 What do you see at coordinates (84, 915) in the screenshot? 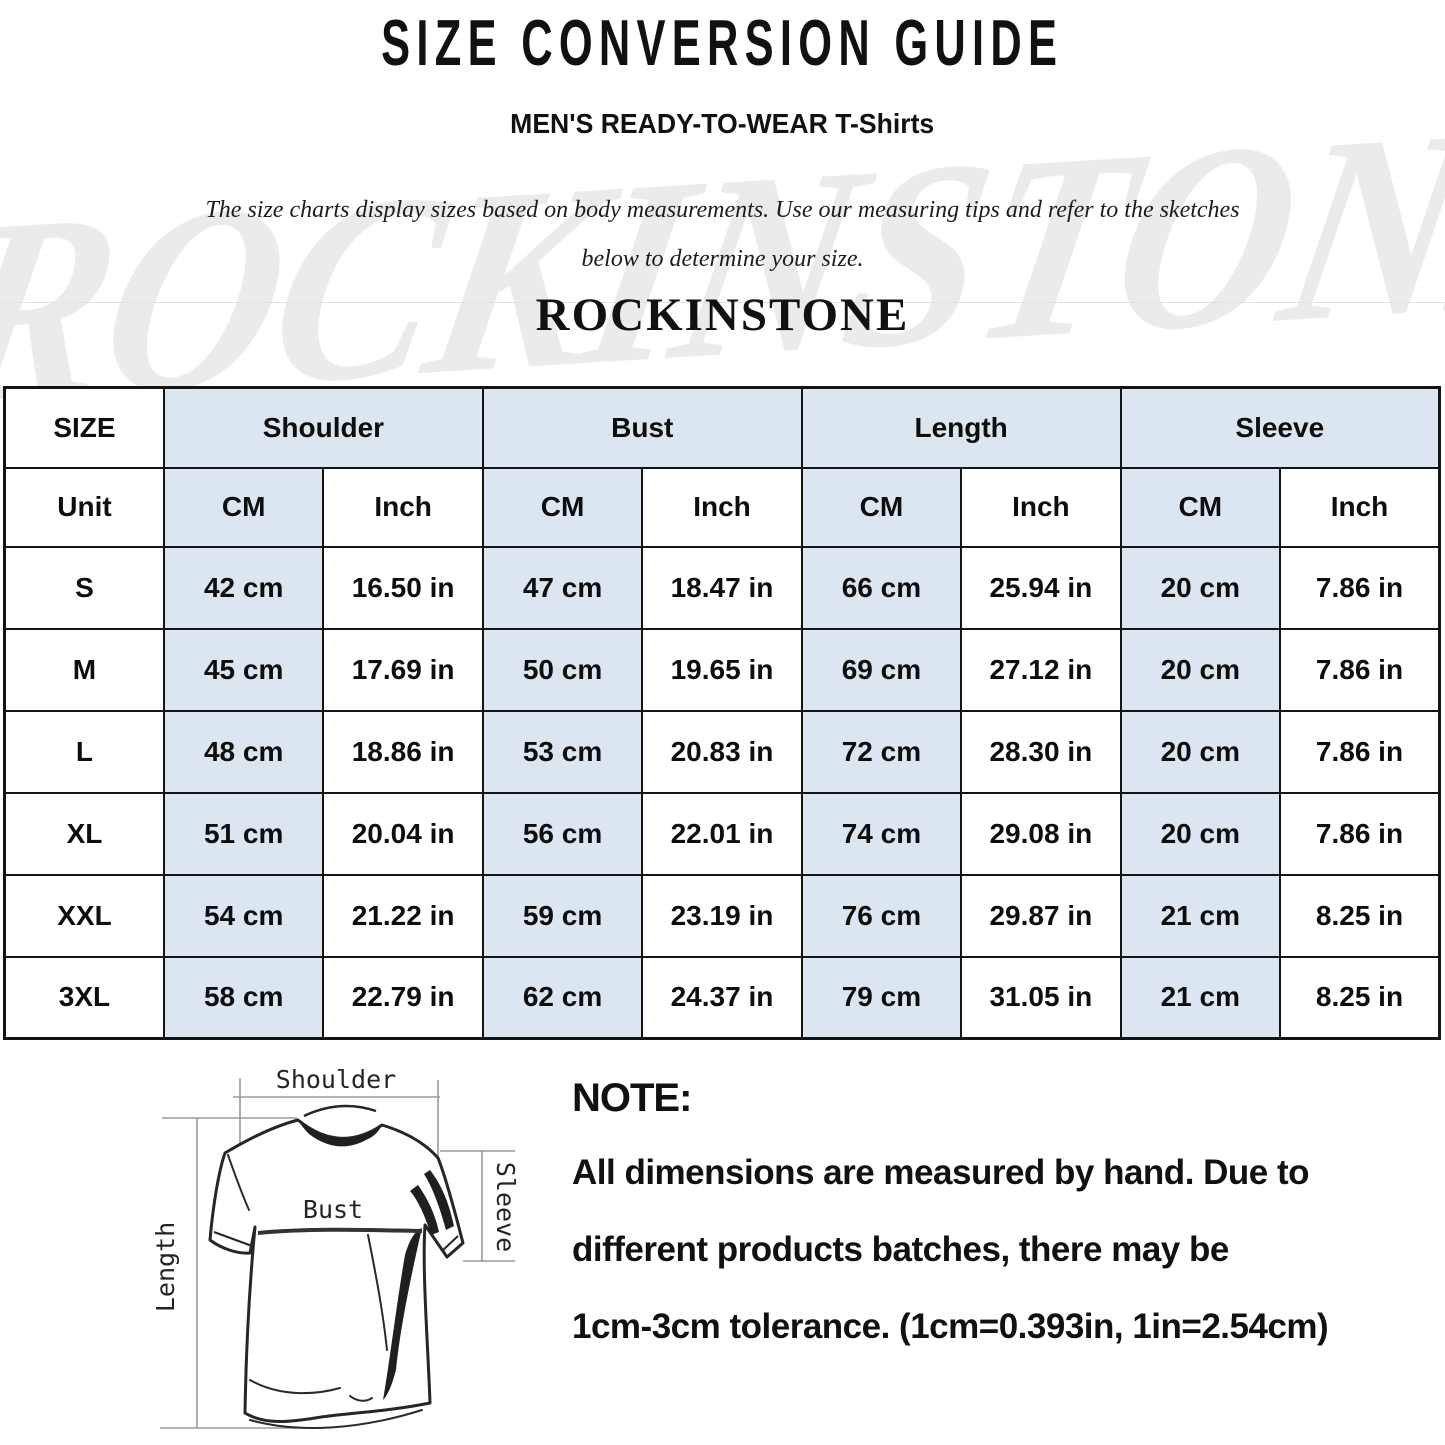
I see `size-cell: XXL` at bounding box center [84, 915].